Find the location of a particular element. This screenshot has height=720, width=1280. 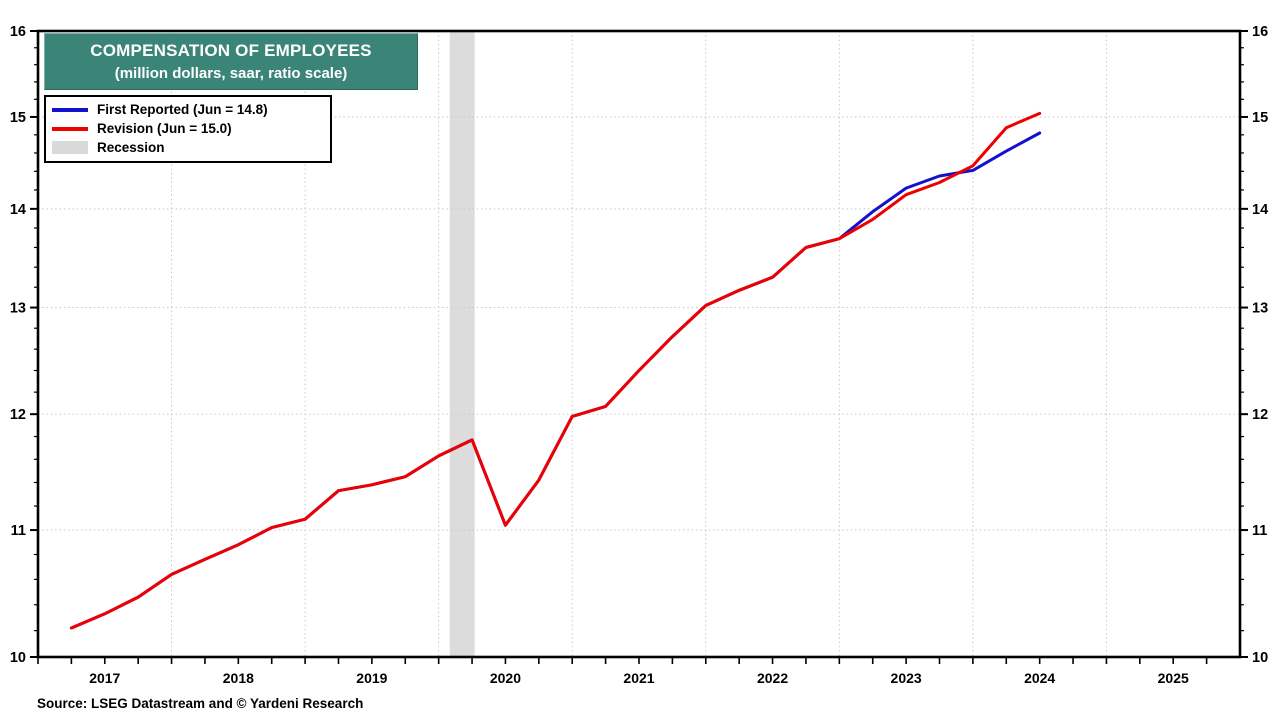

y-tick-label-left: 15 is located at coordinates (18, 118).